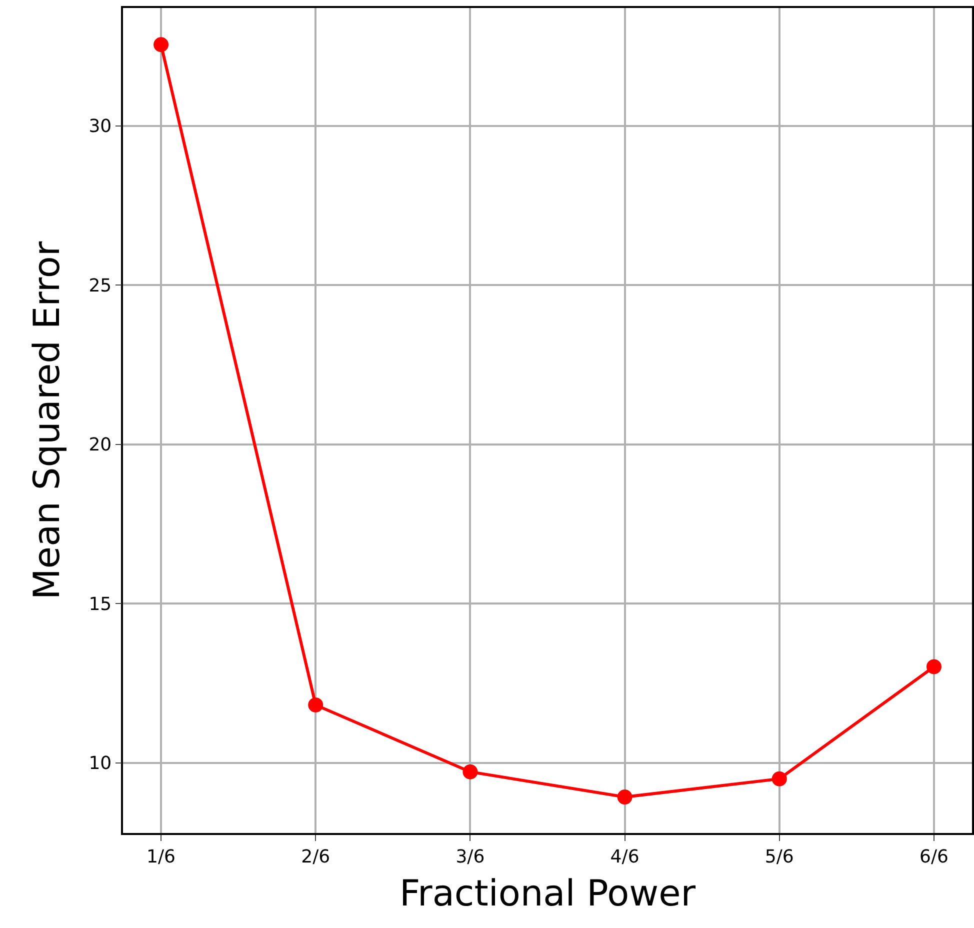  What do you see at coordinates (100, 445) in the screenshot?
I see `y-tick-label: 20` at bounding box center [100, 445].